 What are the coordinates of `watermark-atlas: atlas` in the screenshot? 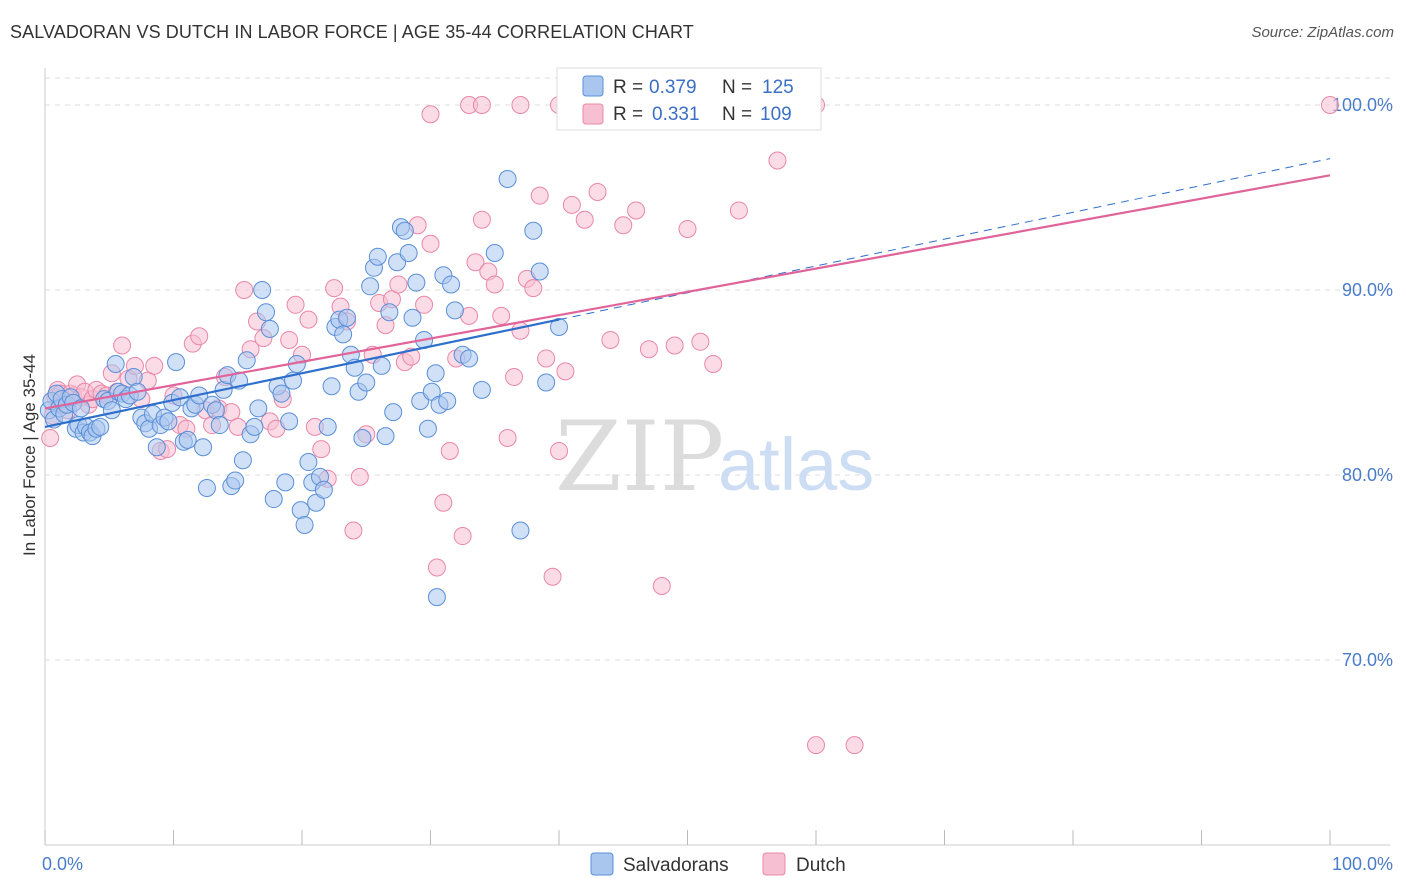 It's located at (796, 464).